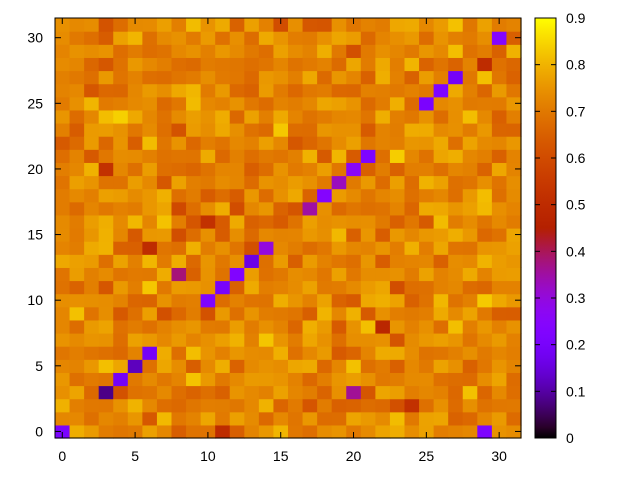  What do you see at coordinates (427, 456) in the screenshot?
I see `x-tick-label: 25` at bounding box center [427, 456].